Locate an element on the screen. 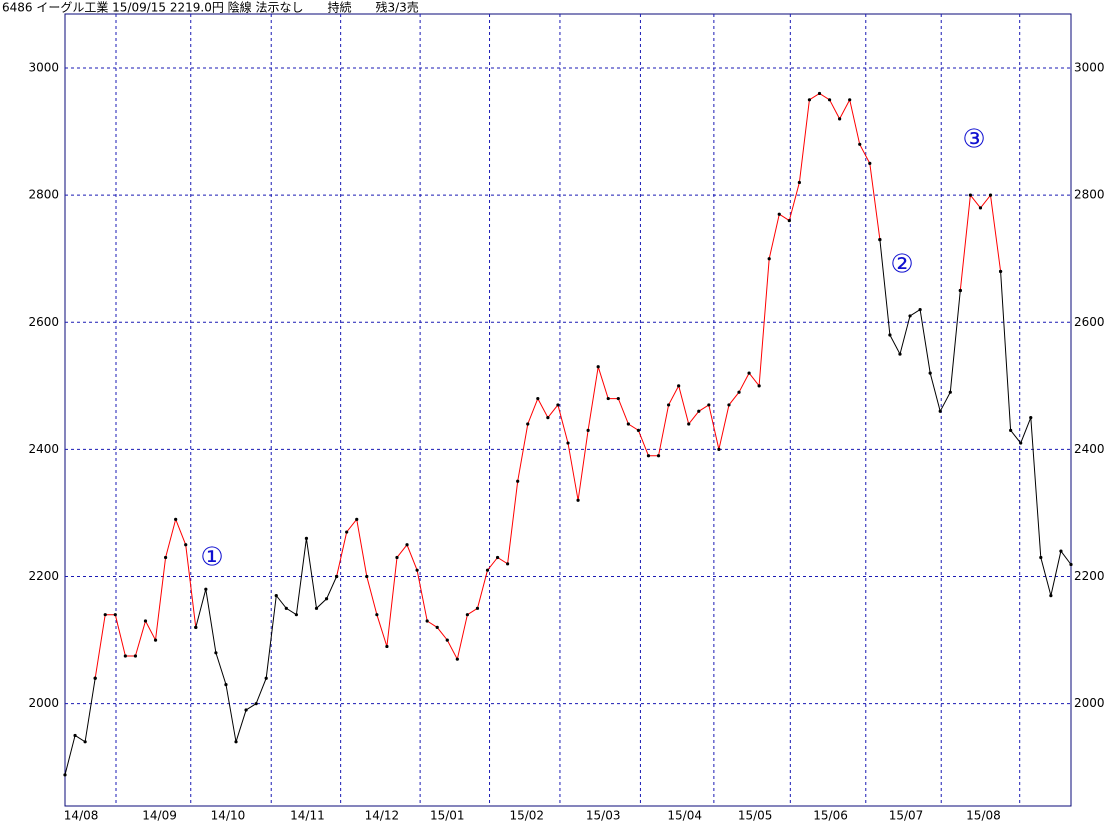 This screenshot has width=1107, height=828. annotation: ① is located at coordinates (211, 558).